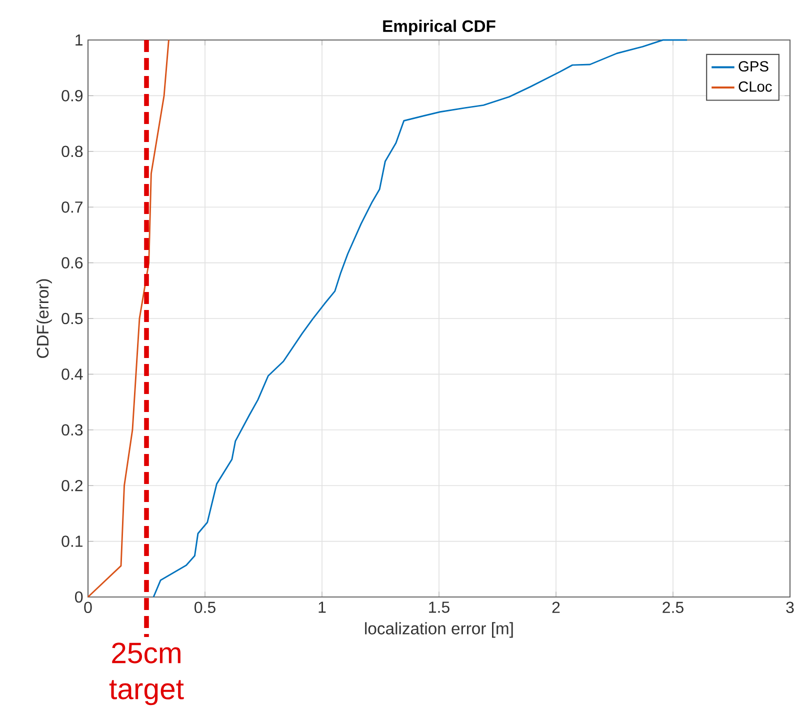  Describe the element at coordinates (322, 607) in the screenshot. I see `x-tick-label: 1` at that location.